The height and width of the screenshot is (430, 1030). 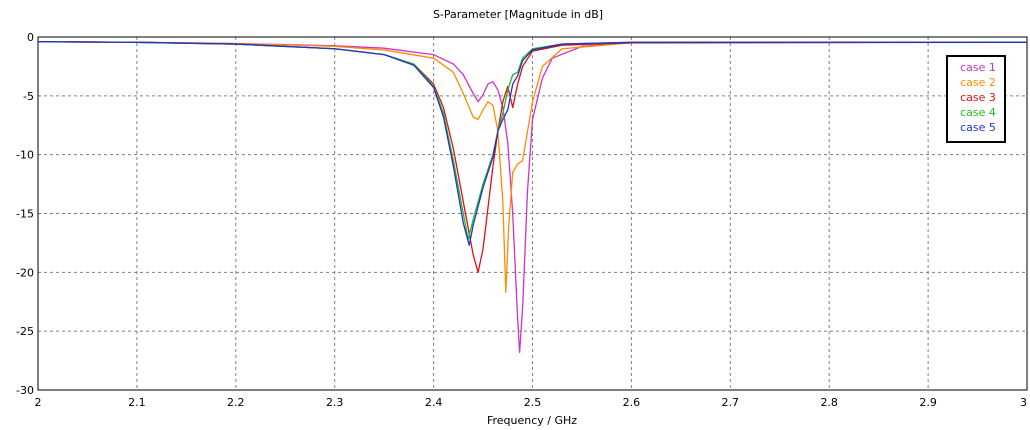 I want to click on y-tick-label: -10, so click(x=25, y=155).